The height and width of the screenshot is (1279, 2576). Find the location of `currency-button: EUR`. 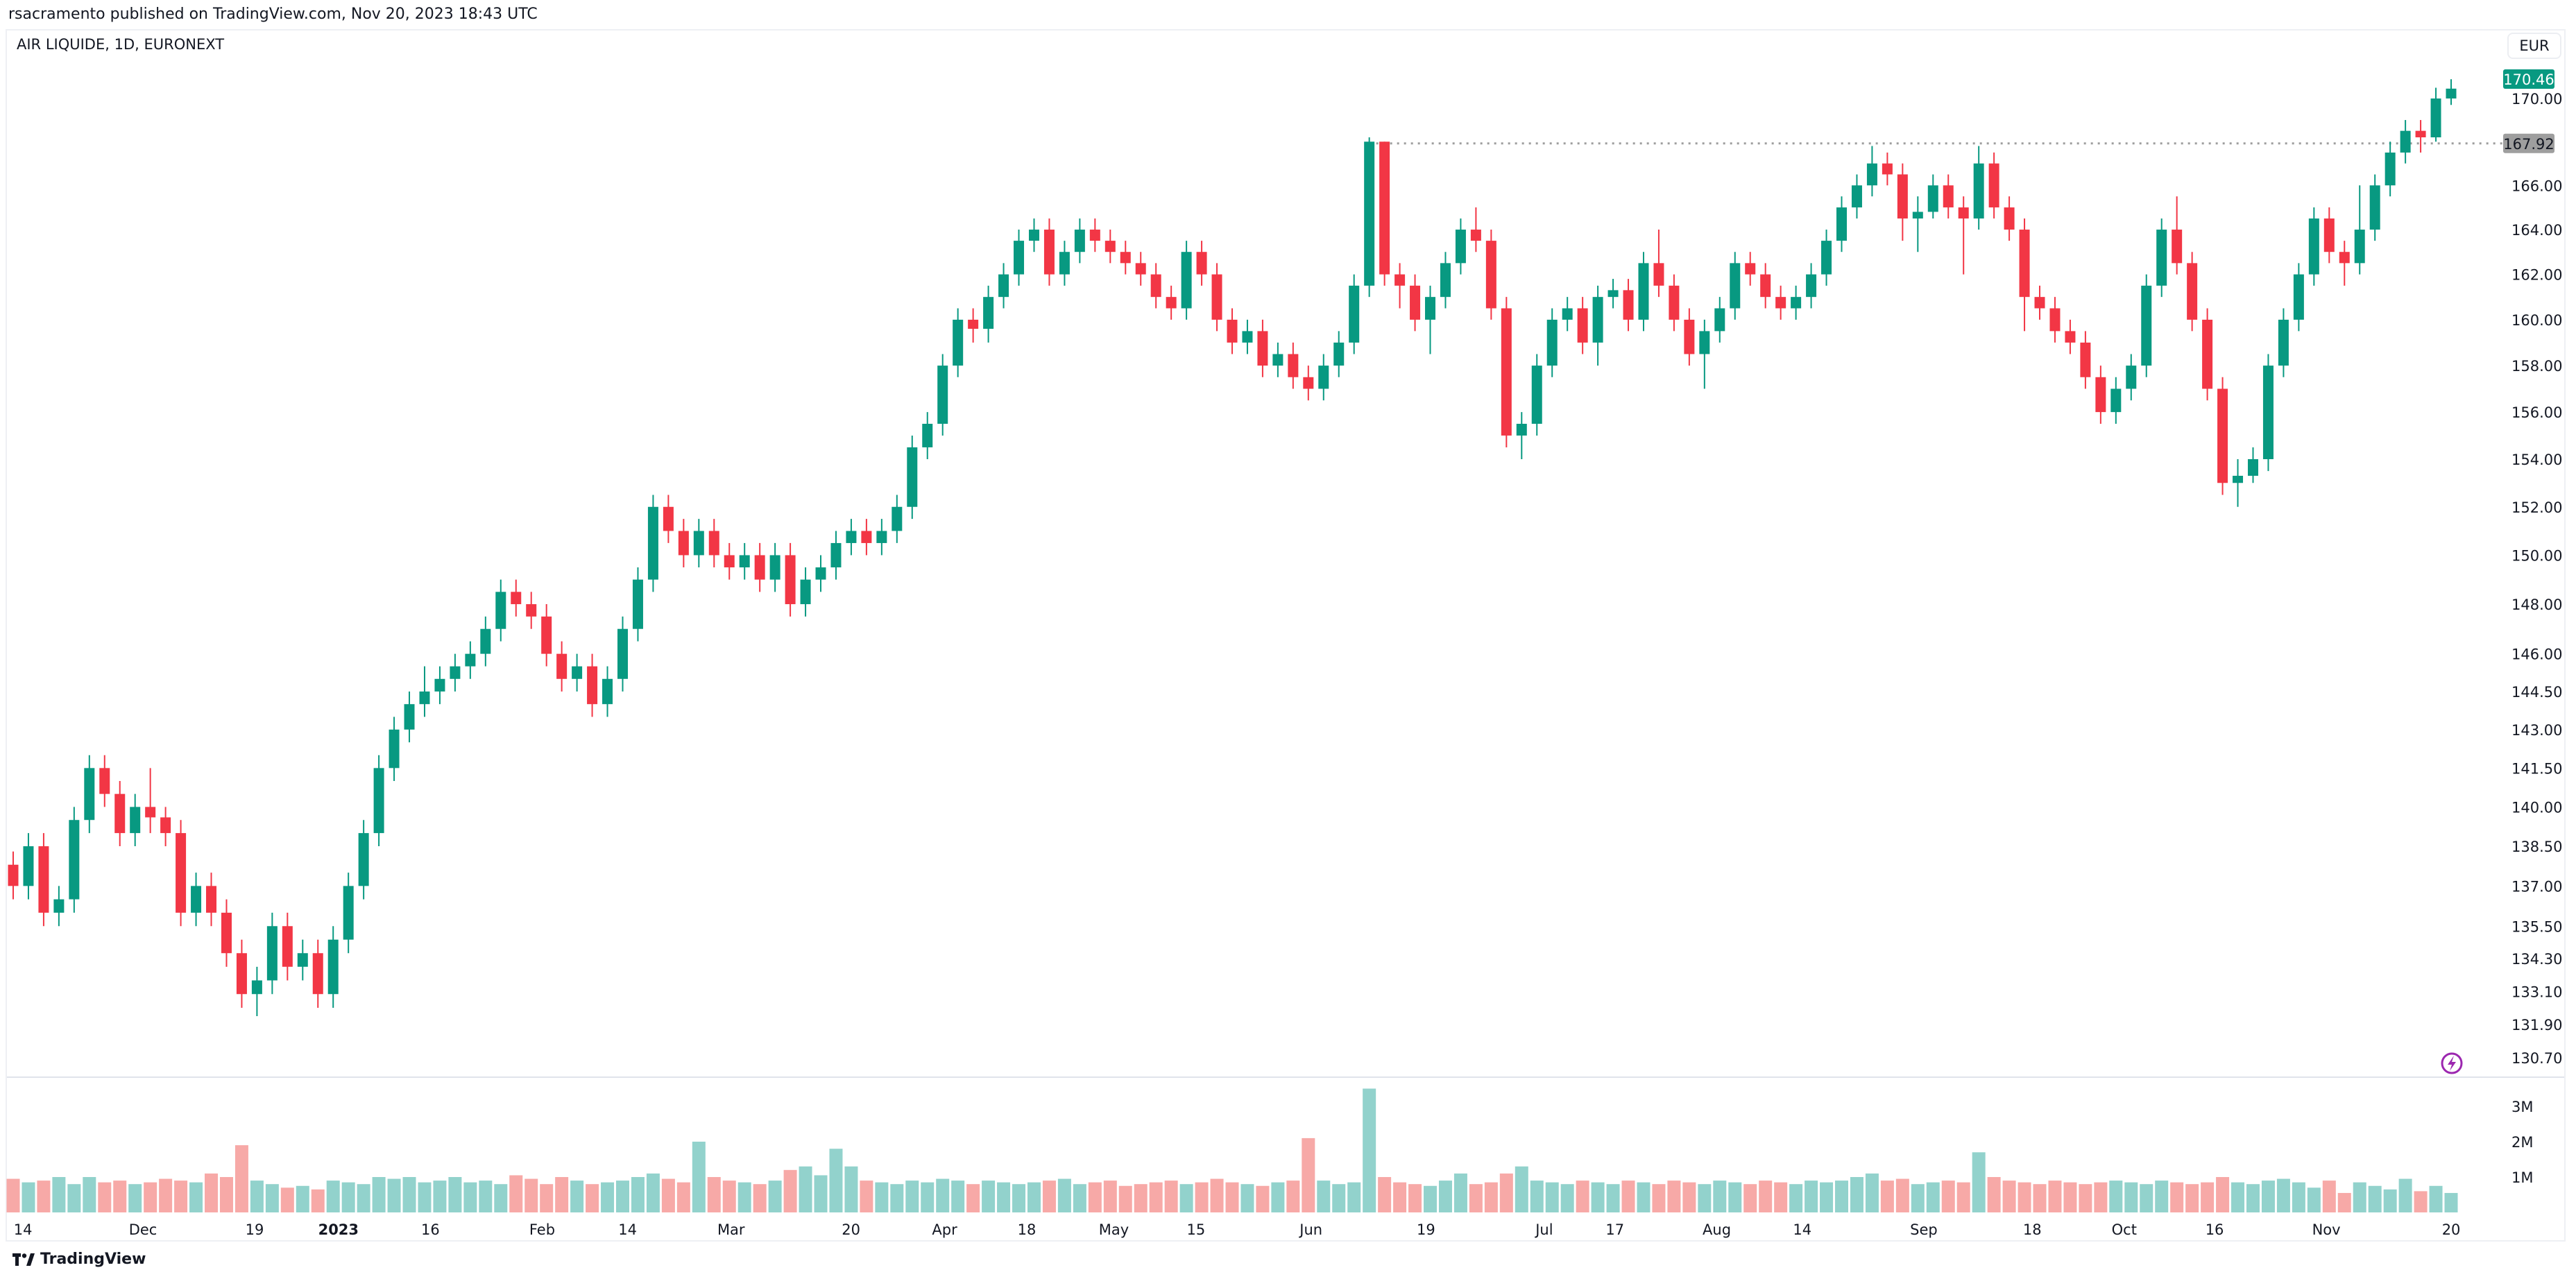

currency-button: EUR is located at coordinates (2534, 46).